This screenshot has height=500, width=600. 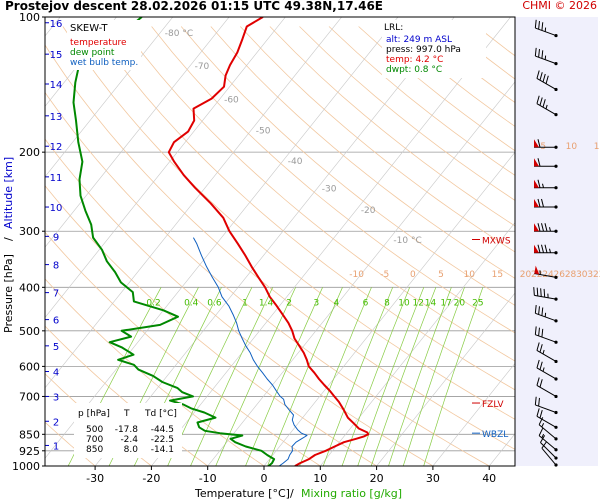 I want to click on temp-scale-label: 32, so click(x=592, y=275).